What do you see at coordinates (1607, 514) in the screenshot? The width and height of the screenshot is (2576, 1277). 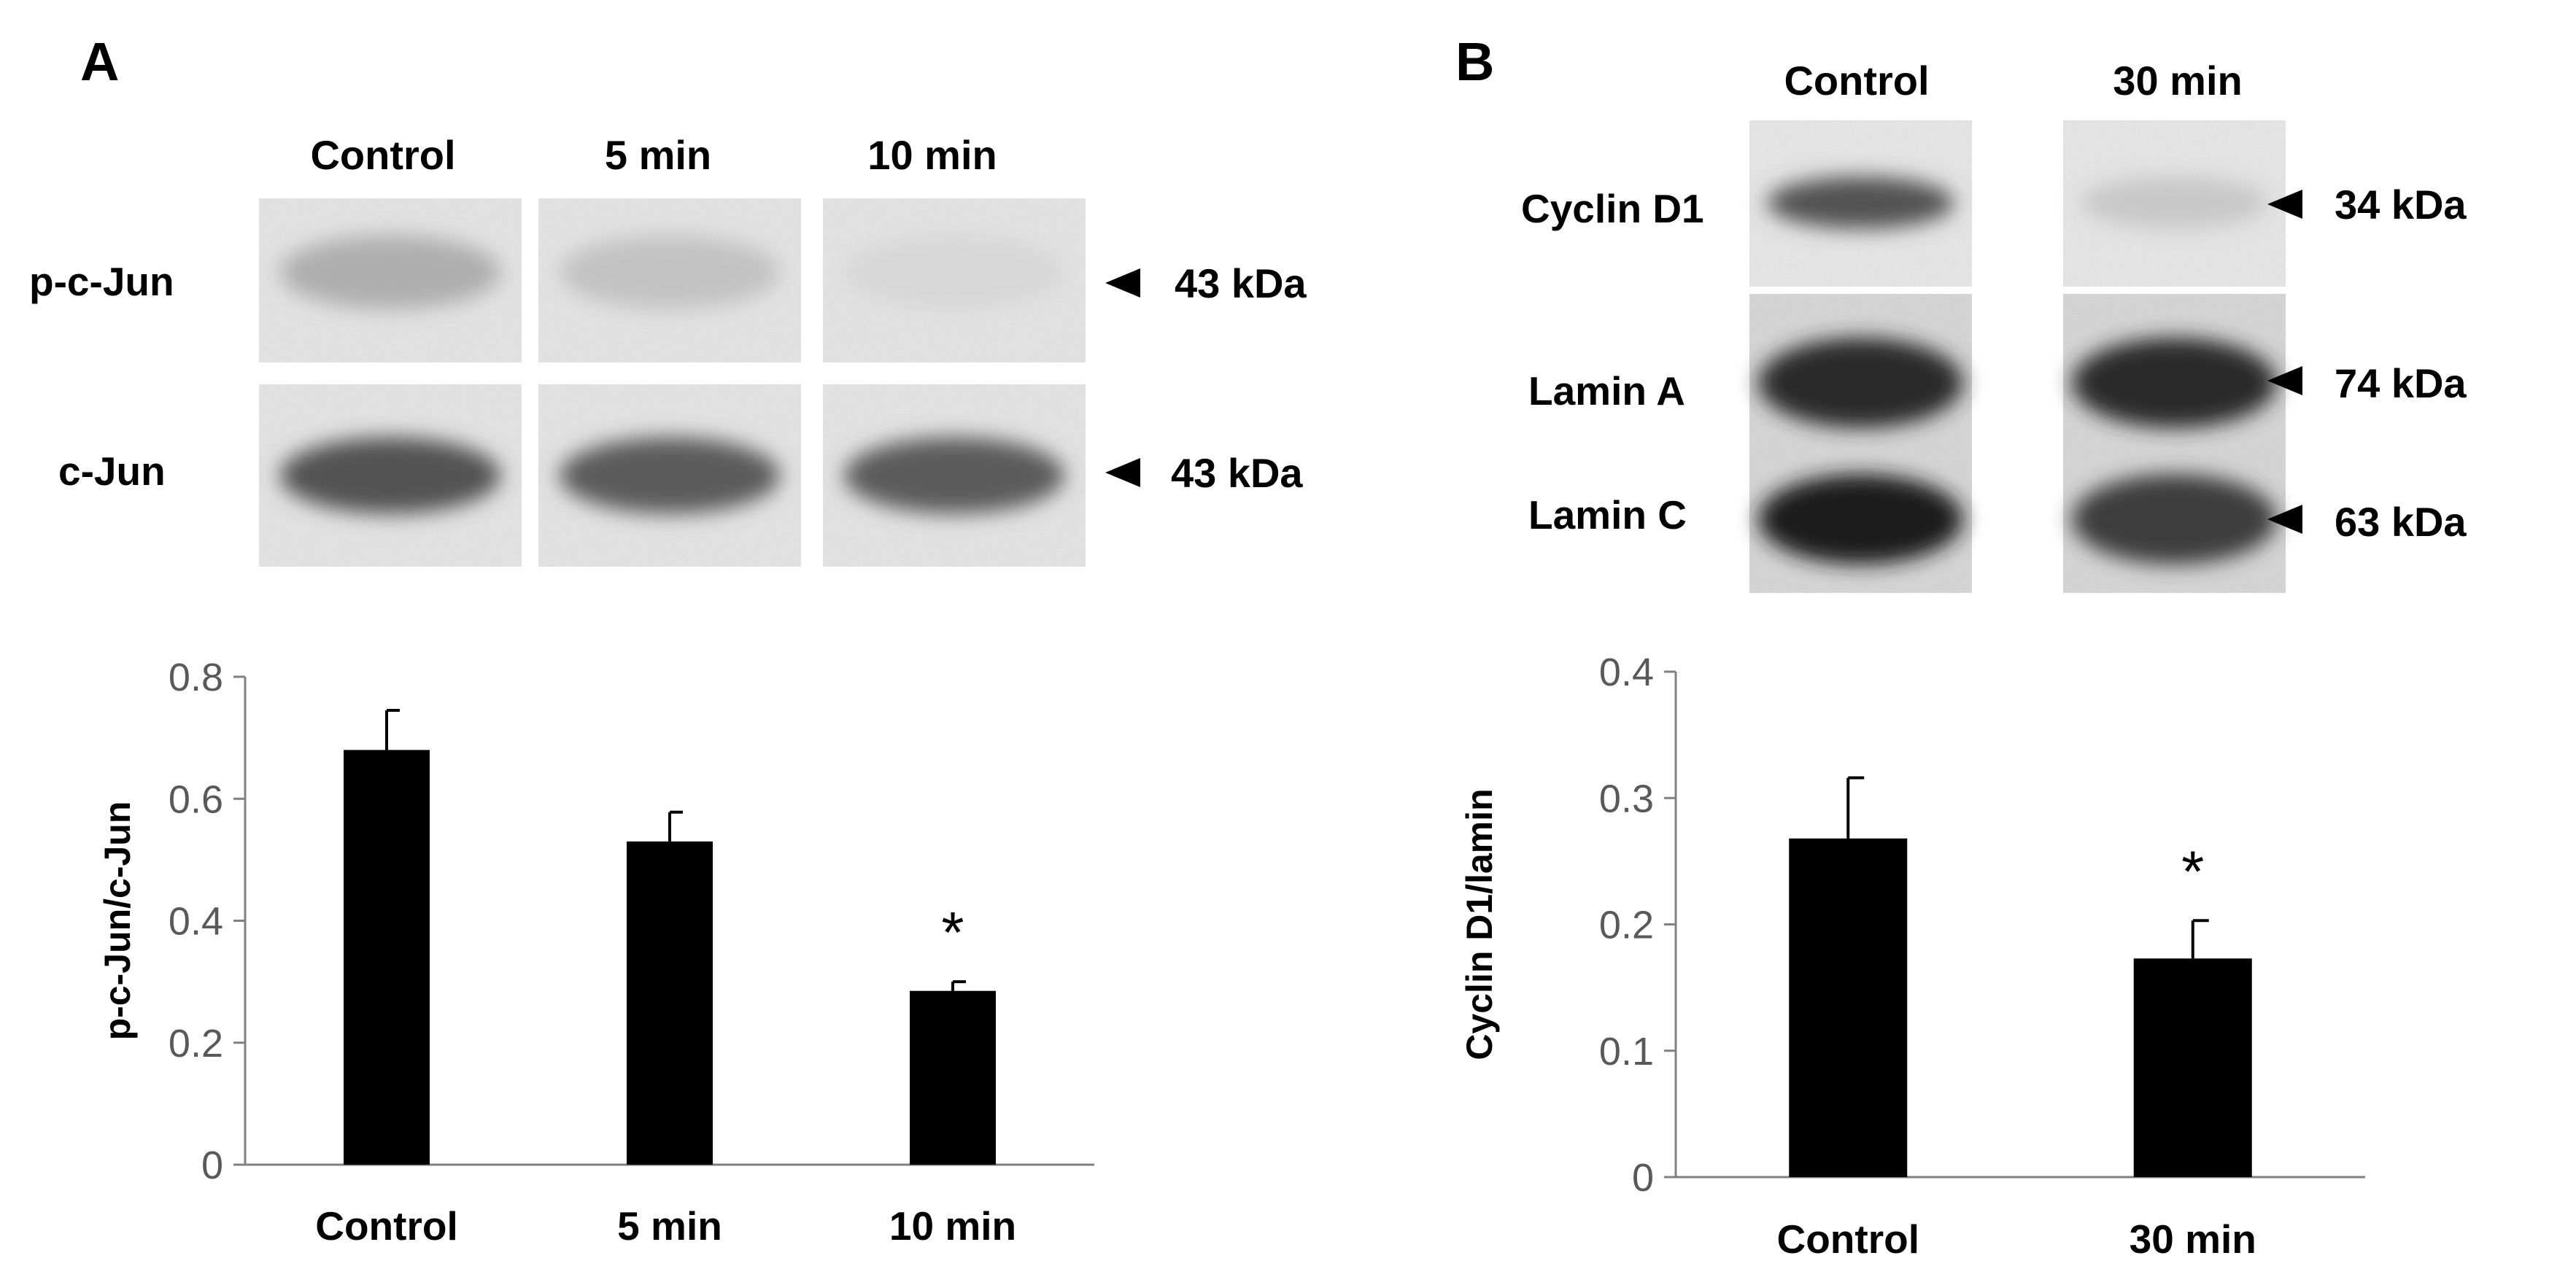 I see `blot-b-row-label: Lamin C` at bounding box center [1607, 514].